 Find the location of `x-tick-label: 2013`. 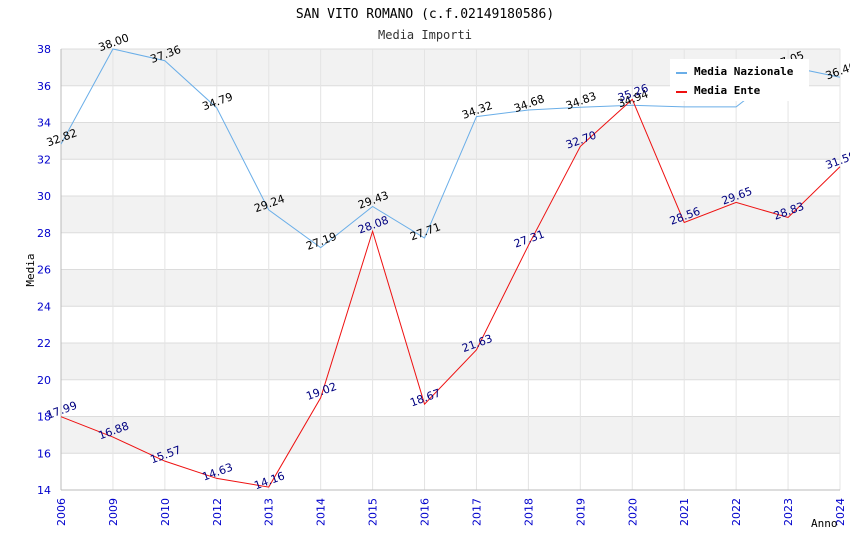

x-tick-label: 2013 is located at coordinates (269, 512).